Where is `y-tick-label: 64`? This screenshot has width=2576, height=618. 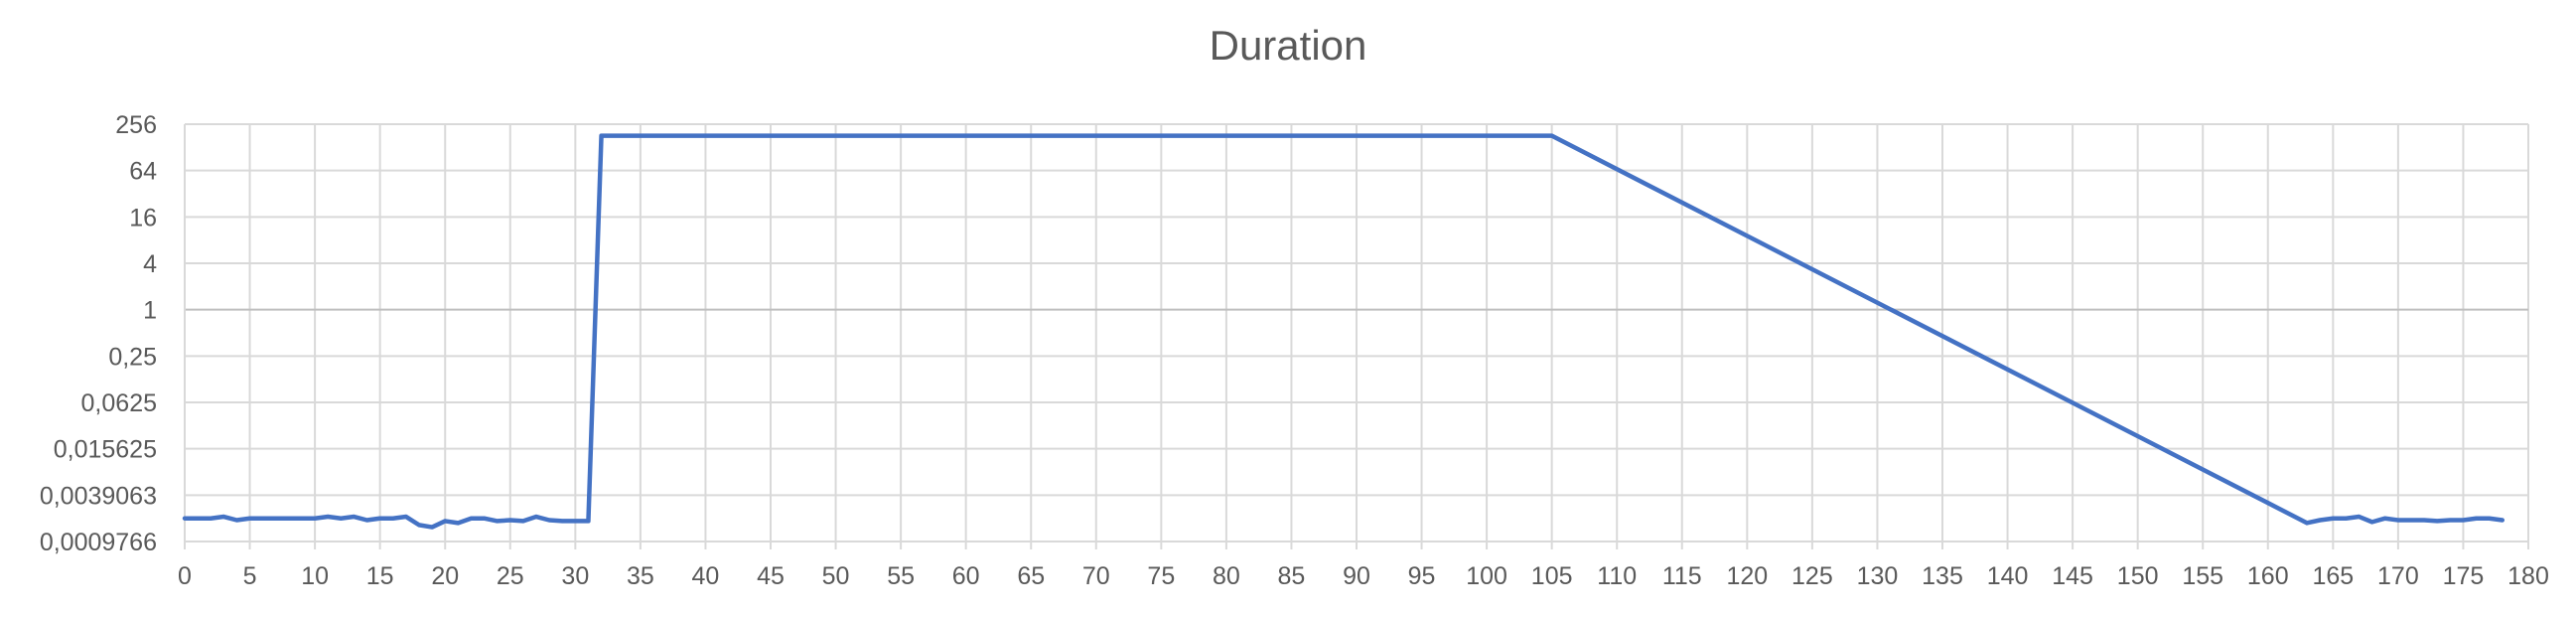 y-tick-label: 64 is located at coordinates (143, 172).